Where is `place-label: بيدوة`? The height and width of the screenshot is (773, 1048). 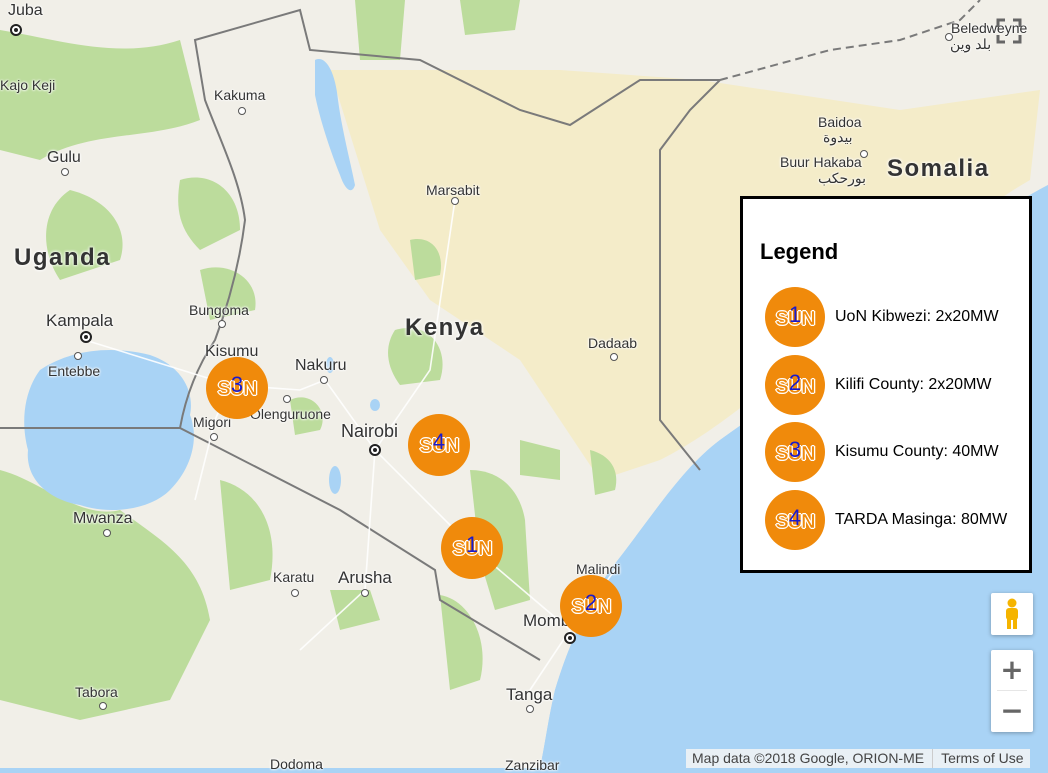
place-label: بيدوة is located at coordinates (838, 137).